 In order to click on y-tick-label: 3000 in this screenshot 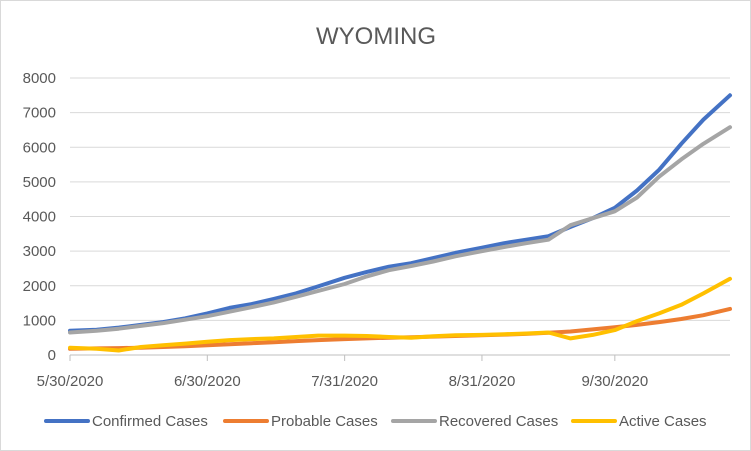, I will do `click(39, 251)`.